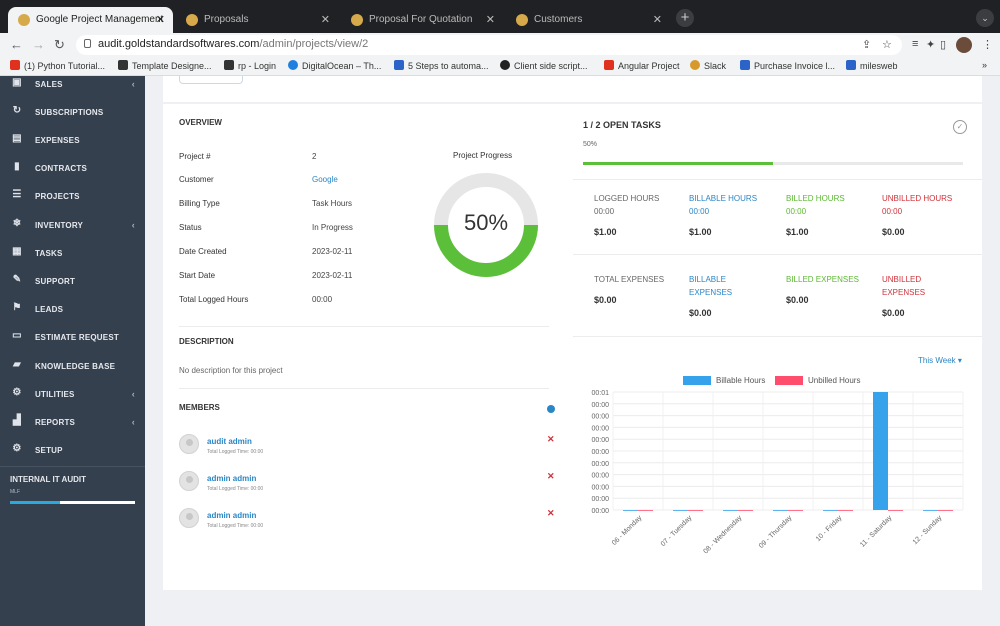  Describe the element at coordinates (332, 203) in the screenshot. I see `billing-type-value: Task Hours` at that location.